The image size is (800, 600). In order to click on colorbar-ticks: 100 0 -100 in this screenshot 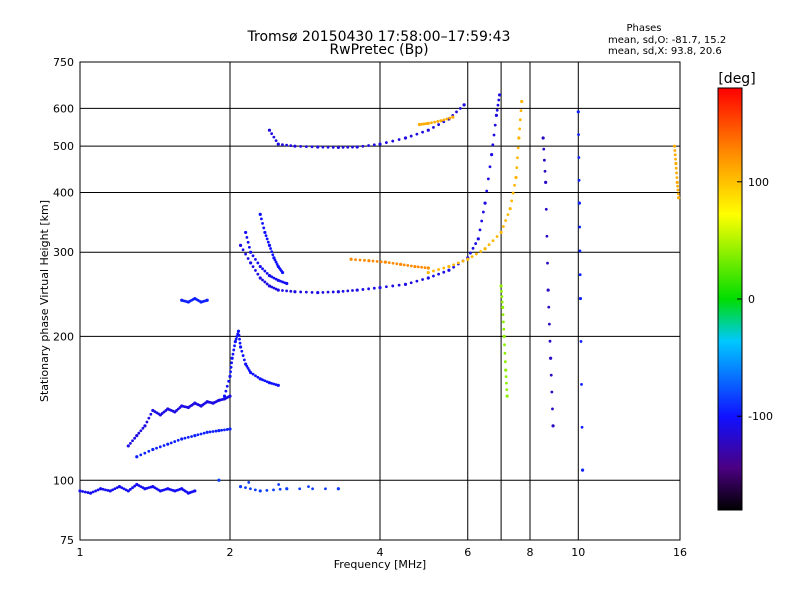, I will do `click(755, 299)`.